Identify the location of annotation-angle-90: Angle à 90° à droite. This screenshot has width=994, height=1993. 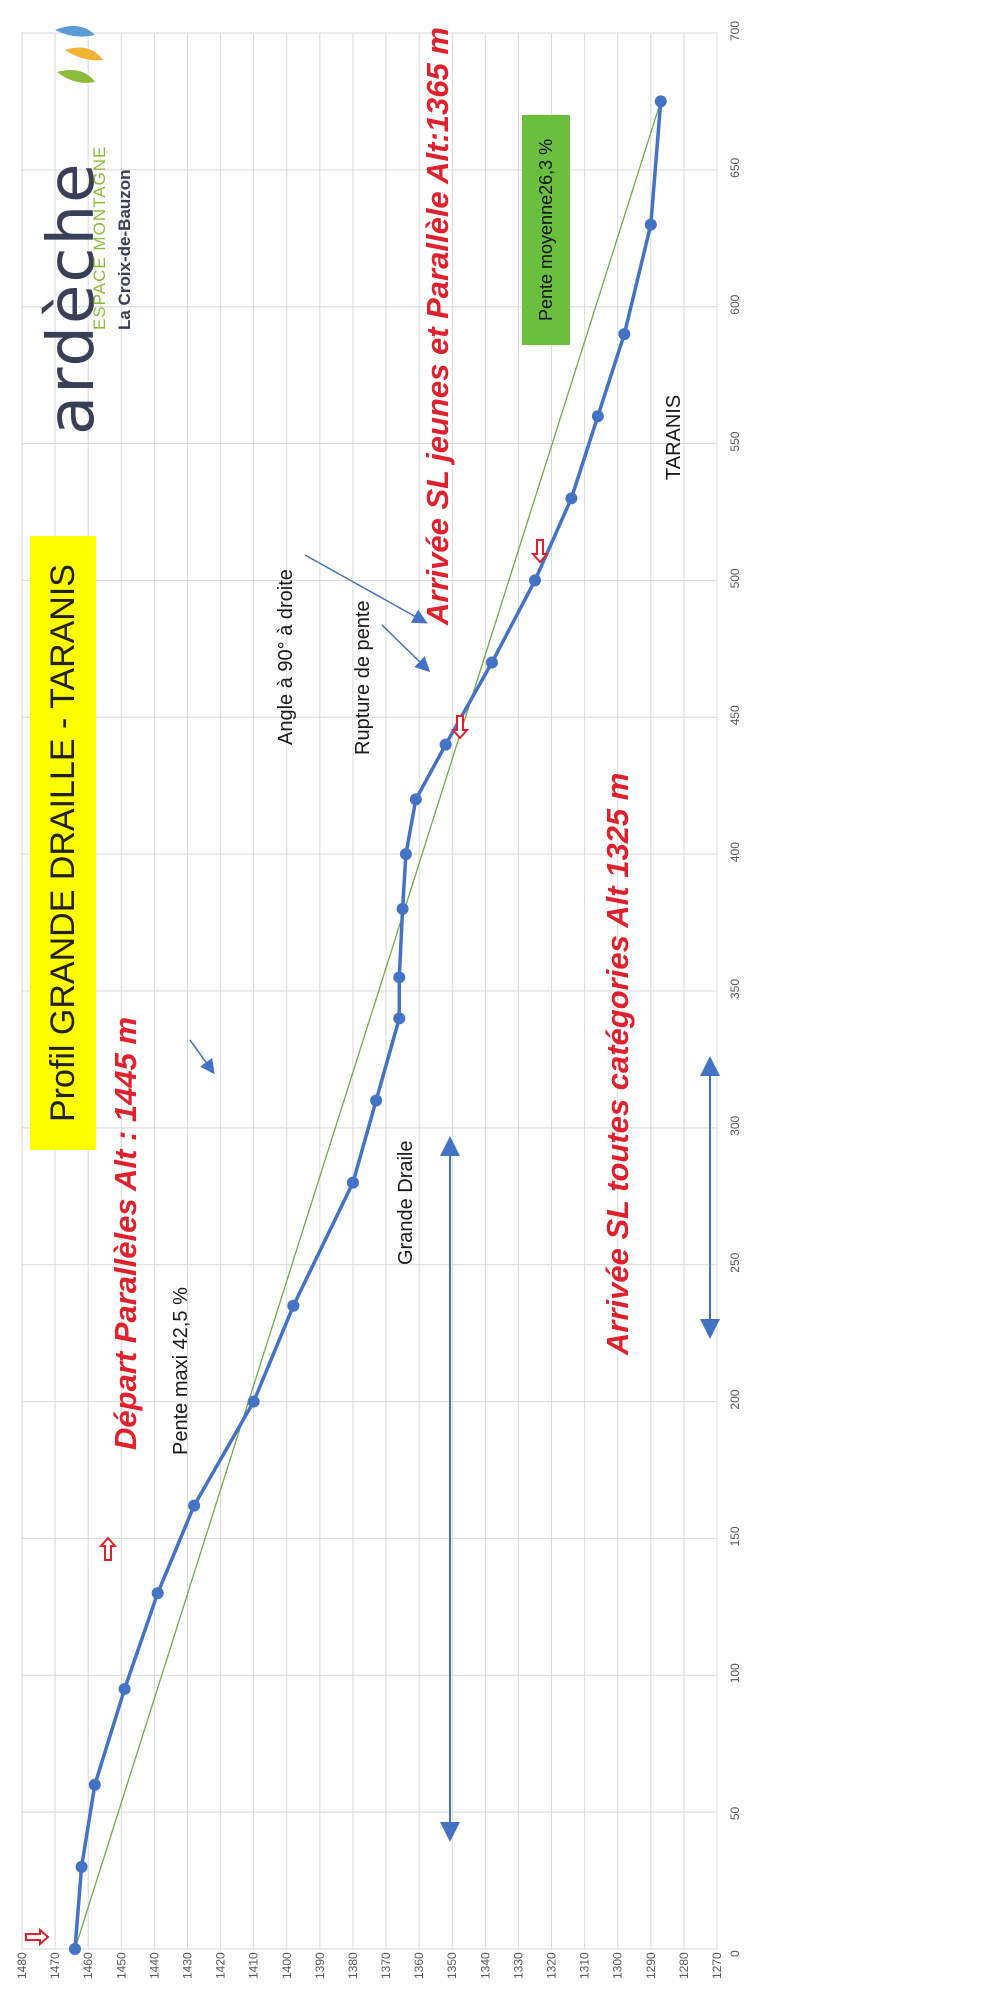
(286, 657).